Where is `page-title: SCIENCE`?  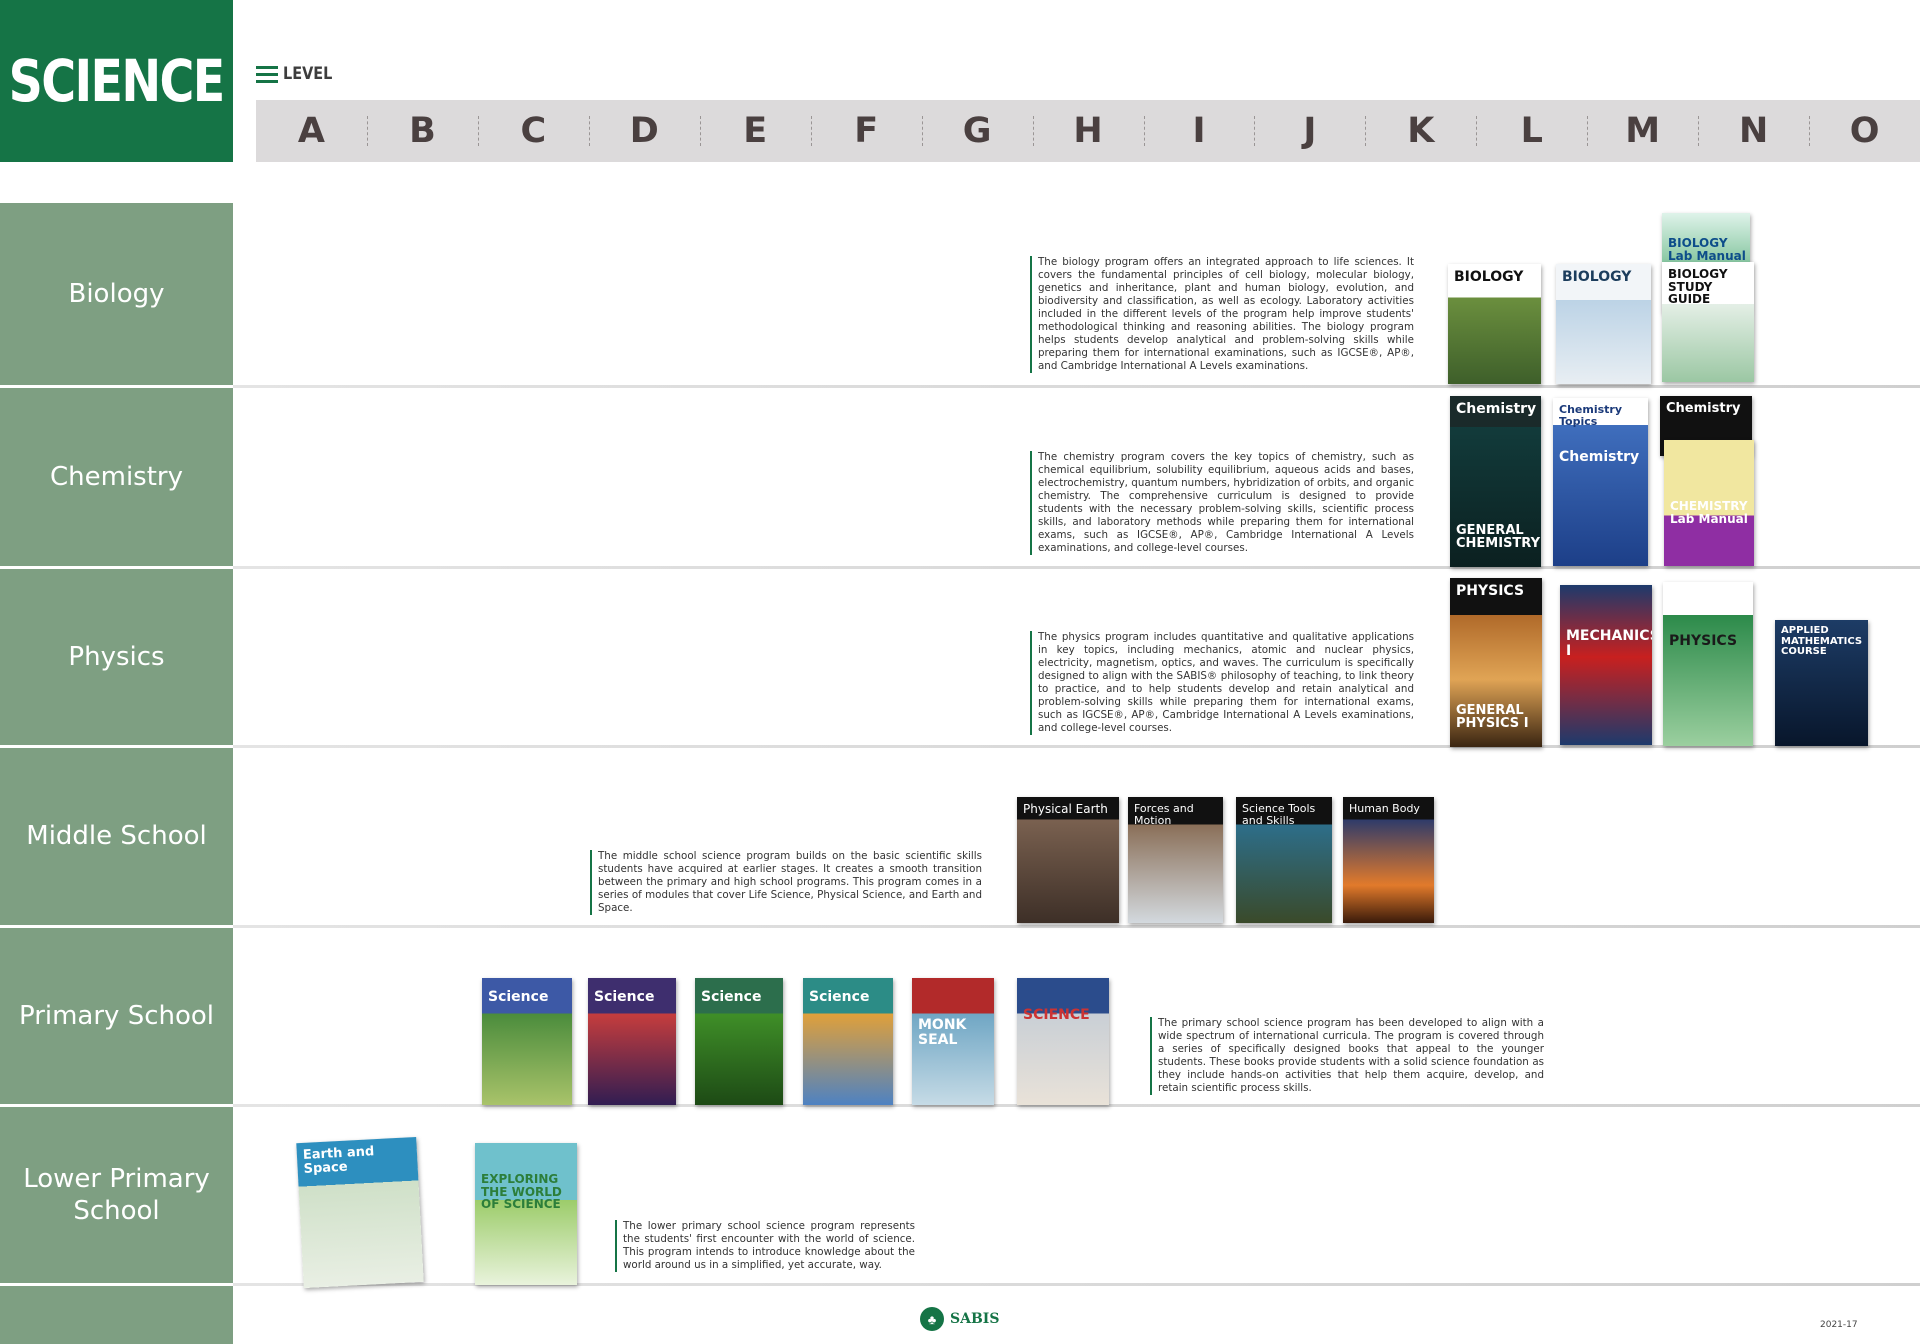 page-title: SCIENCE is located at coordinates (116, 81).